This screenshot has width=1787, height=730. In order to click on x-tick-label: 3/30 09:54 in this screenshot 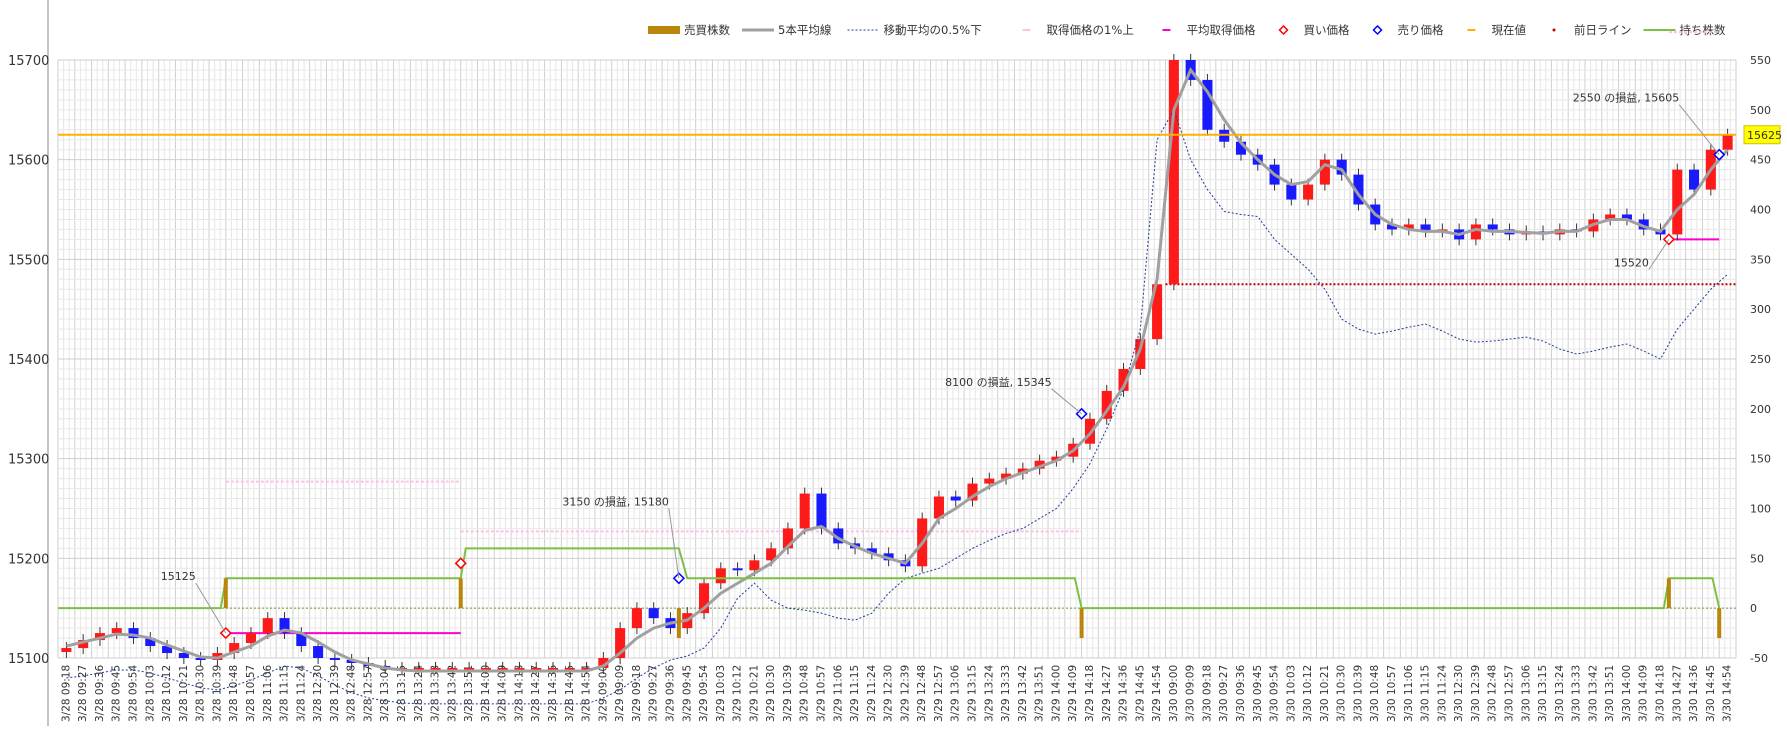, I will do `click(1275, 693)`.